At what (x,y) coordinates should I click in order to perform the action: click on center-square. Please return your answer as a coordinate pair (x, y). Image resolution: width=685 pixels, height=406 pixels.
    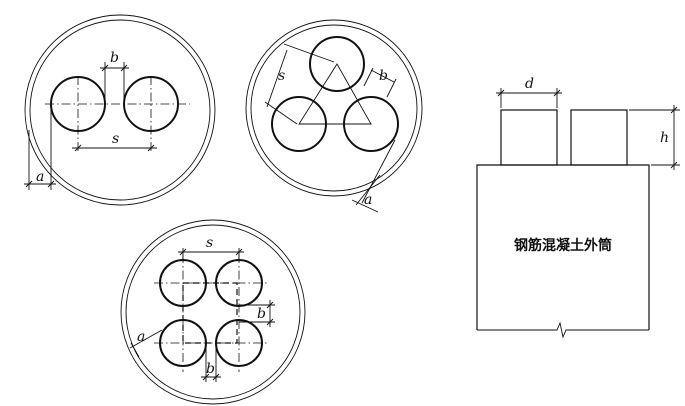
    Looking at the image, I should click on (210, 313).